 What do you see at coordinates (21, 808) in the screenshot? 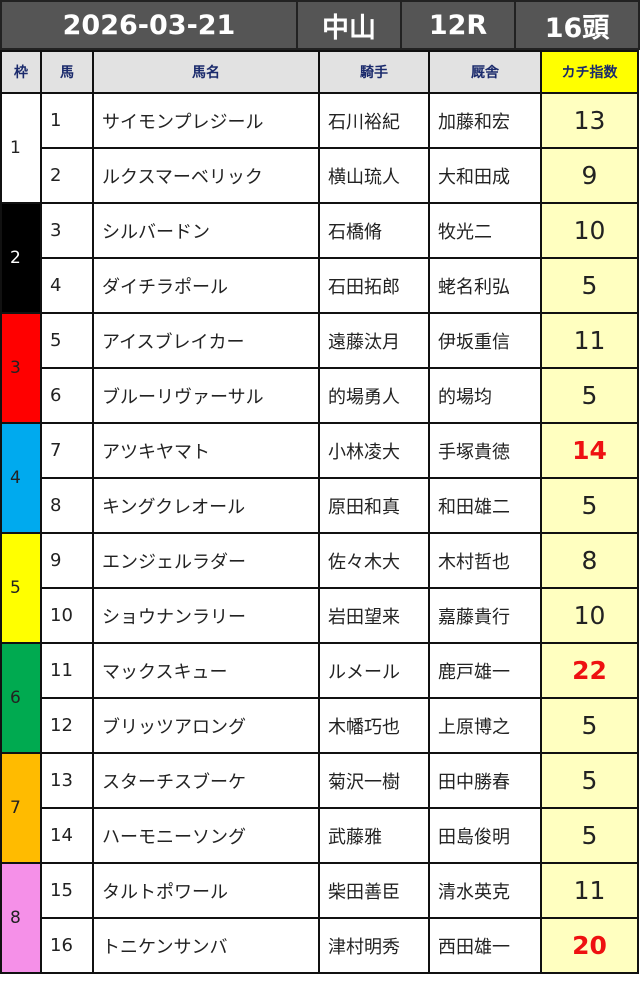
I see `waku-cell: 7` at bounding box center [21, 808].